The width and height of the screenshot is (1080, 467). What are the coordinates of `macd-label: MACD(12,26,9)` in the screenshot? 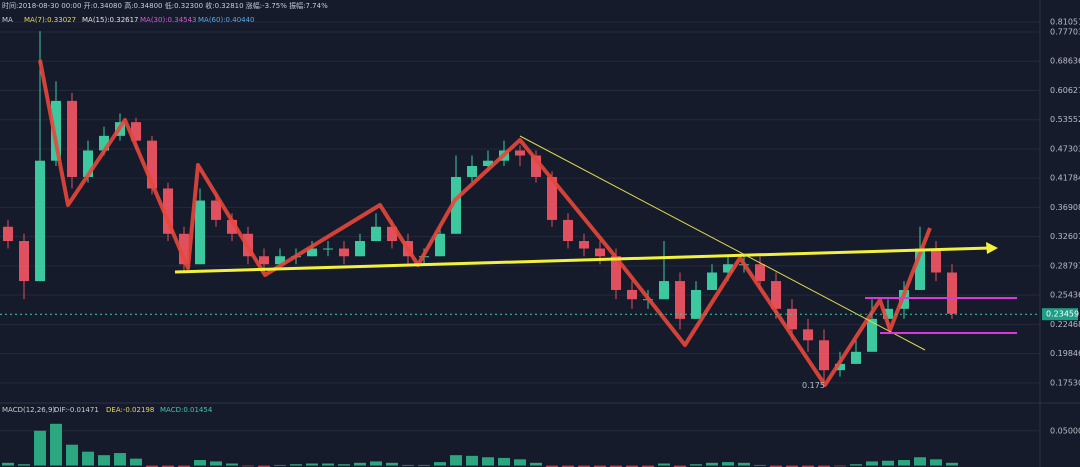 It's located at (28, 410).